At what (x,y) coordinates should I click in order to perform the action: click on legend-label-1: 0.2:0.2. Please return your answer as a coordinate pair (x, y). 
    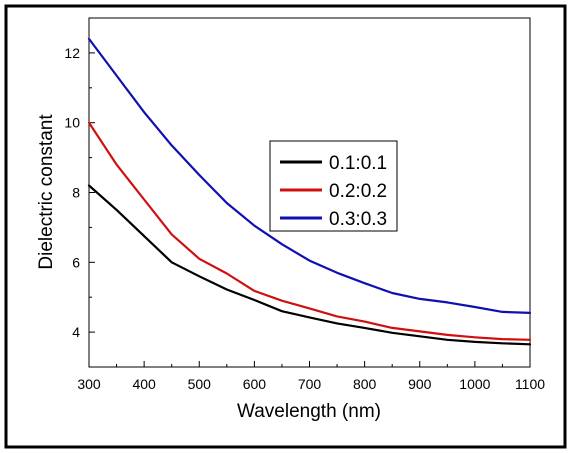
    Looking at the image, I should click on (358, 191).